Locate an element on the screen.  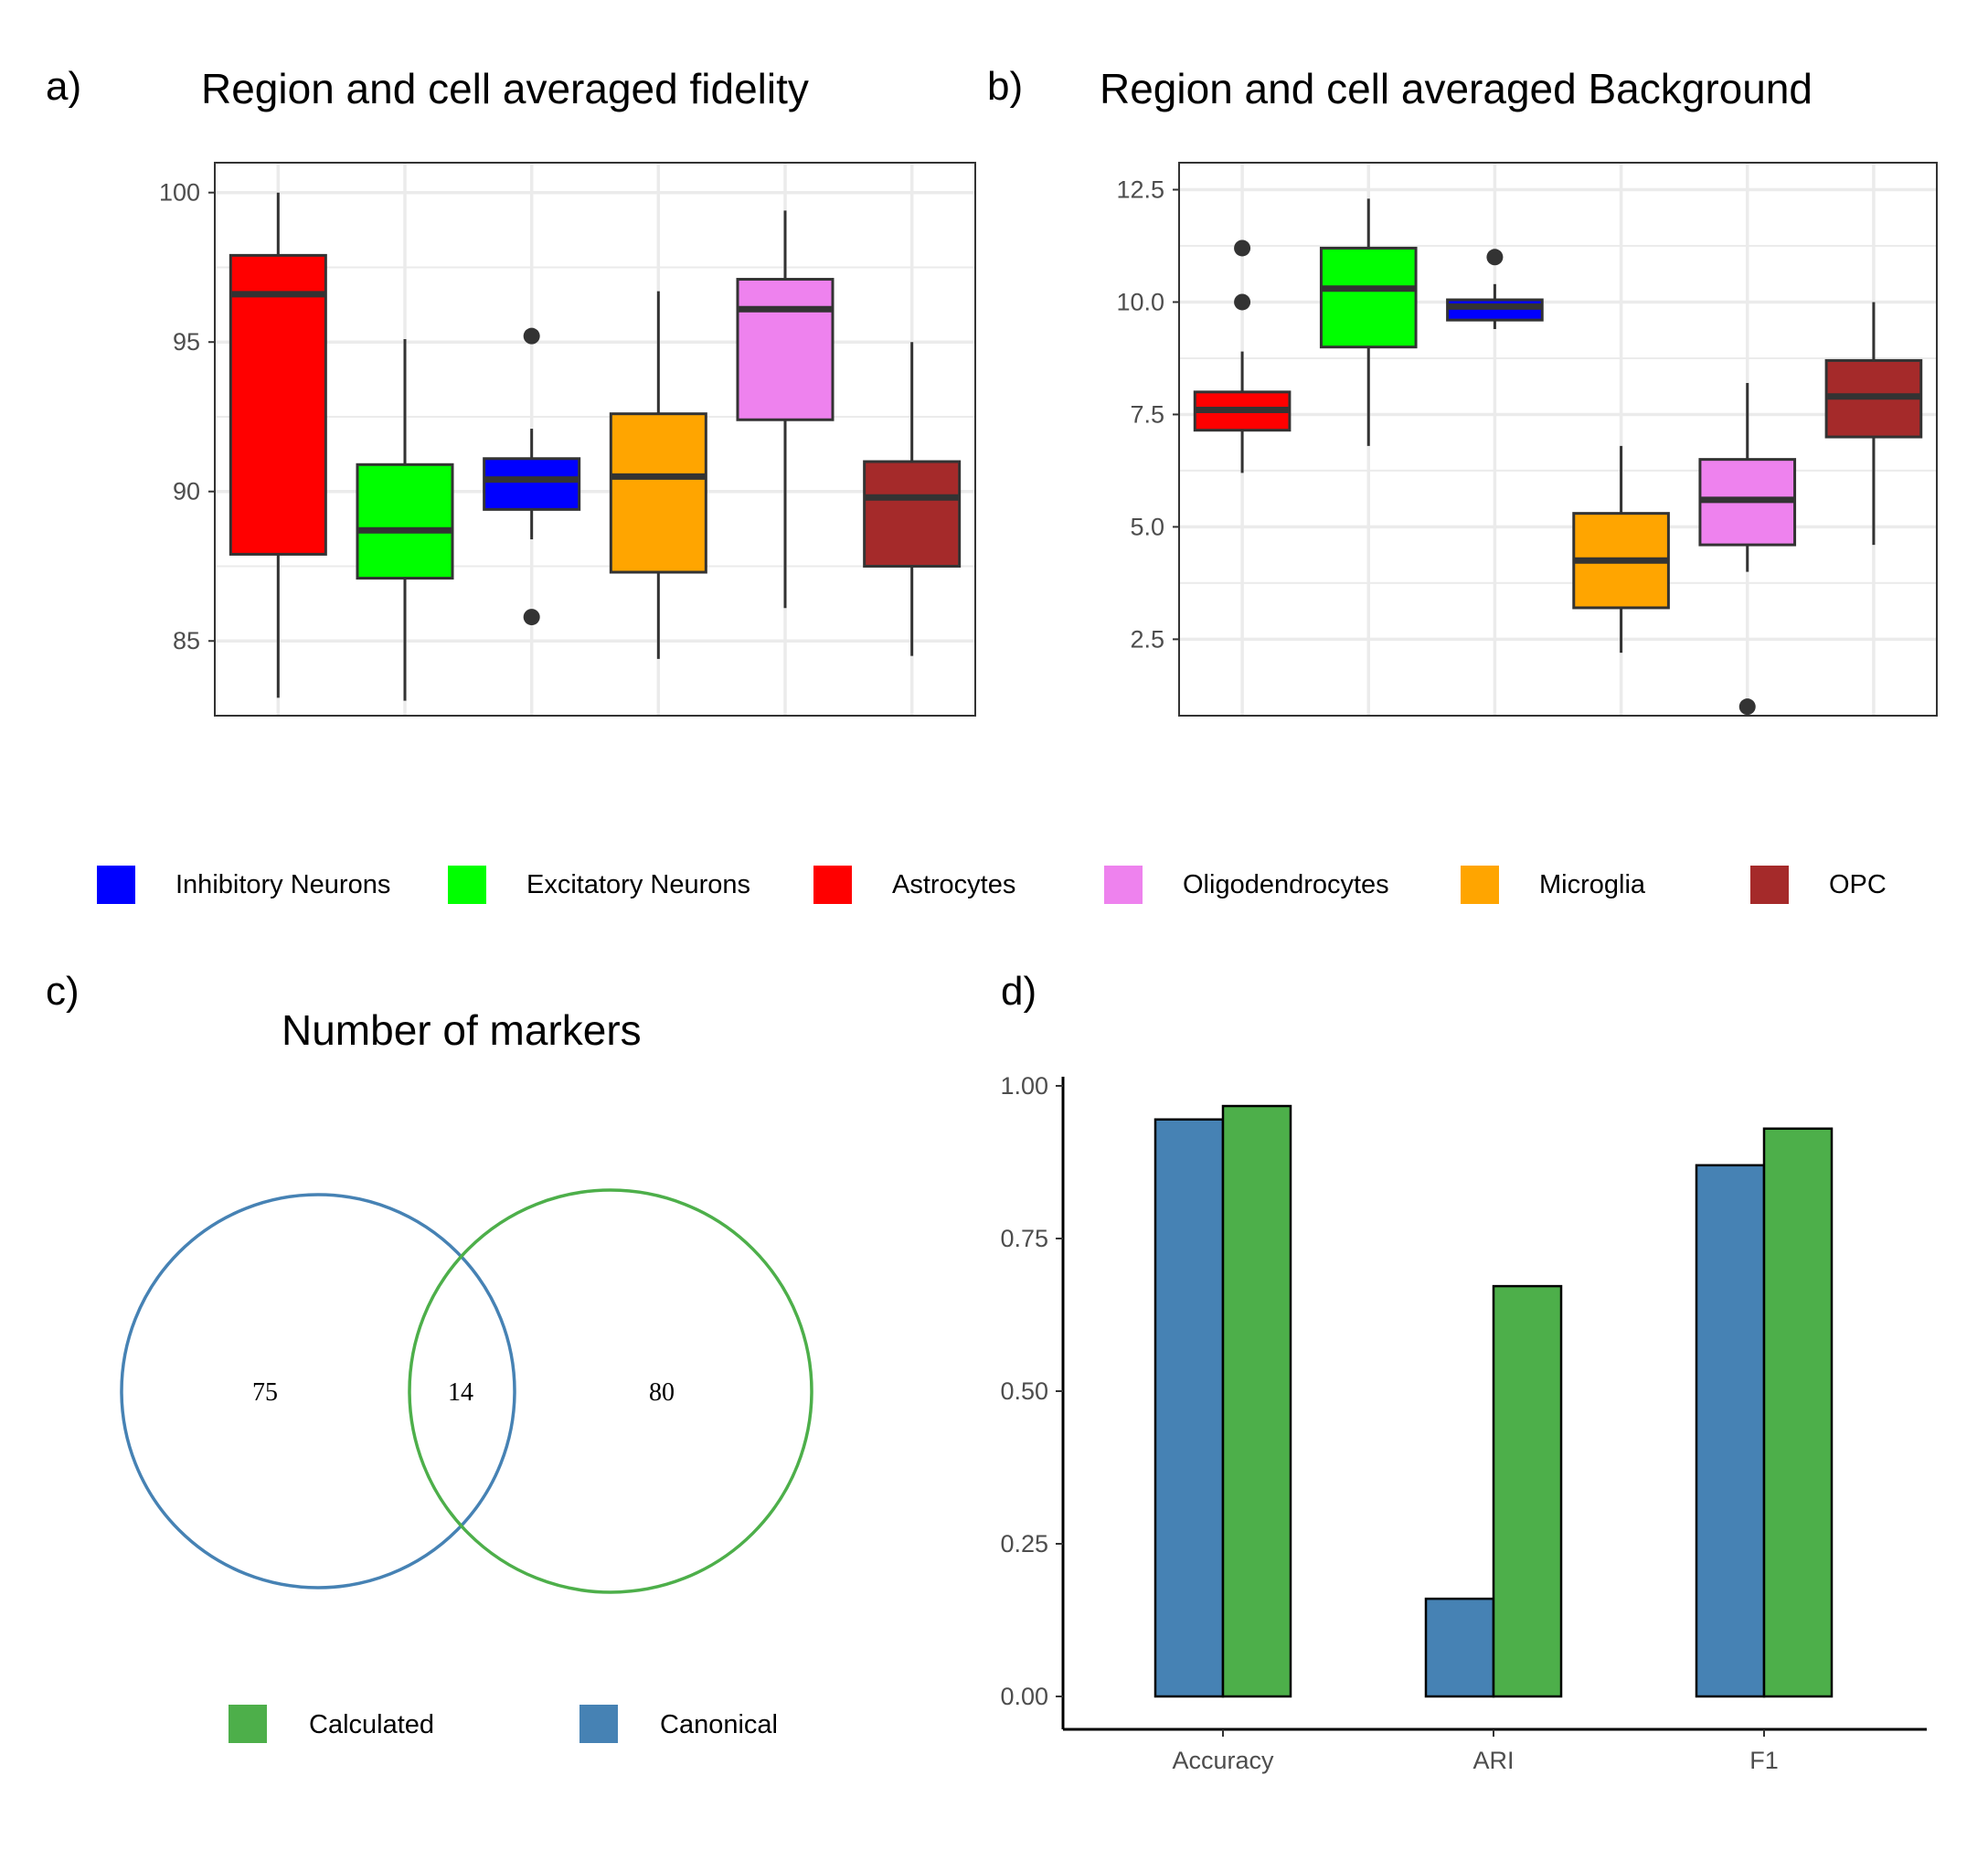
chart-c-venn: 75 14 80 is located at coordinates (466, 1391).